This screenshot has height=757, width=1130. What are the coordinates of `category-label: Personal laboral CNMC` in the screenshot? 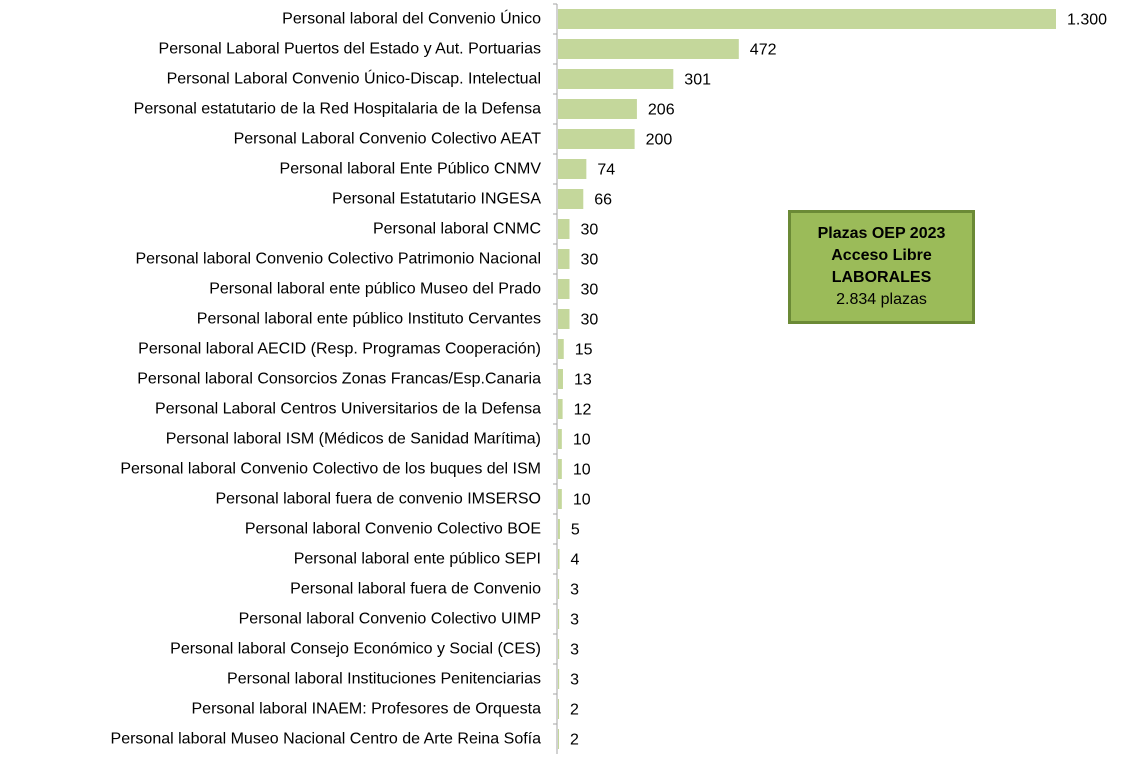 It's located at (457, 229).